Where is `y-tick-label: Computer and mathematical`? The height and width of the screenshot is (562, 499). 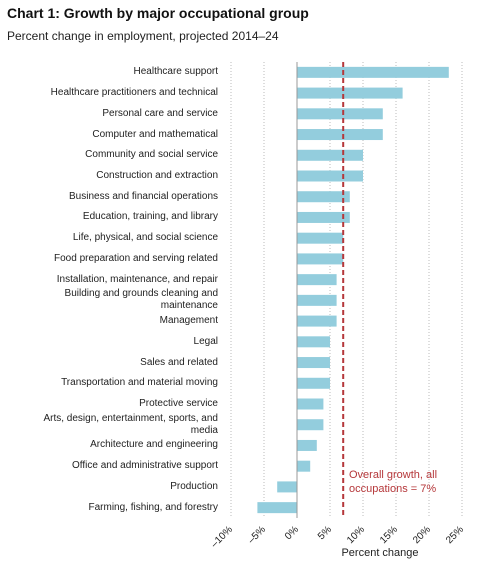 y-tick-label: Computer and mathematical is located at coordinates (155, 134).